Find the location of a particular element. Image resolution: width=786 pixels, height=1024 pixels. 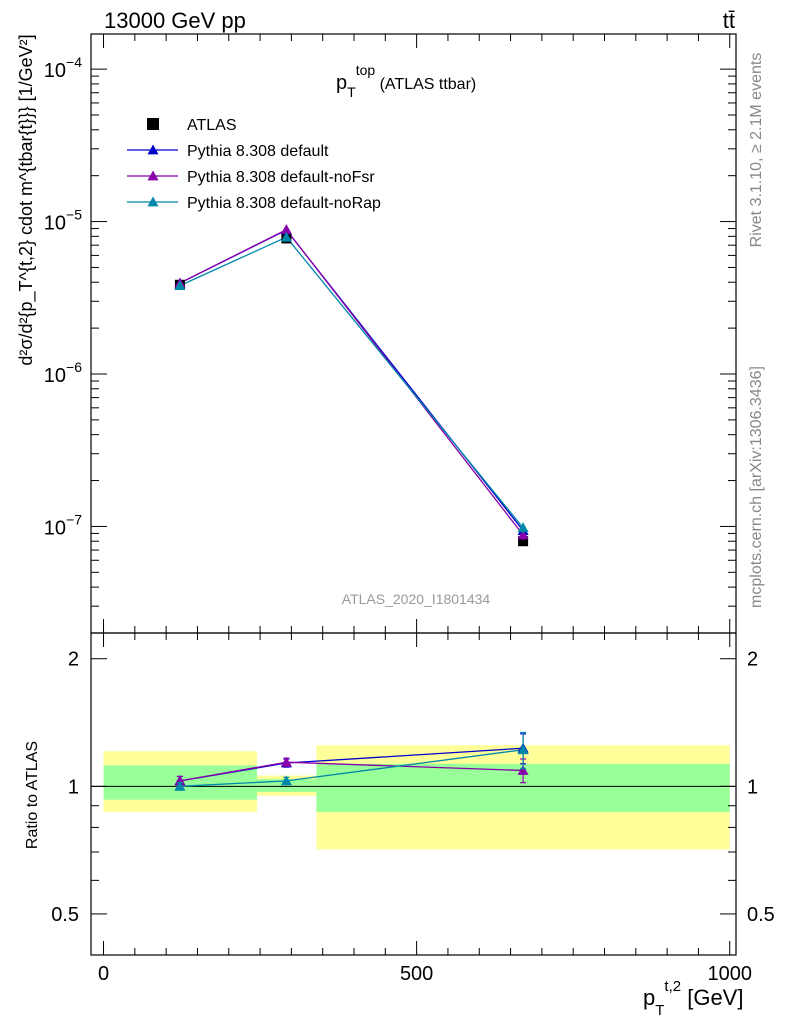

legend-label-0: Pythia 8.308 default is located at coordinates (258, 151).